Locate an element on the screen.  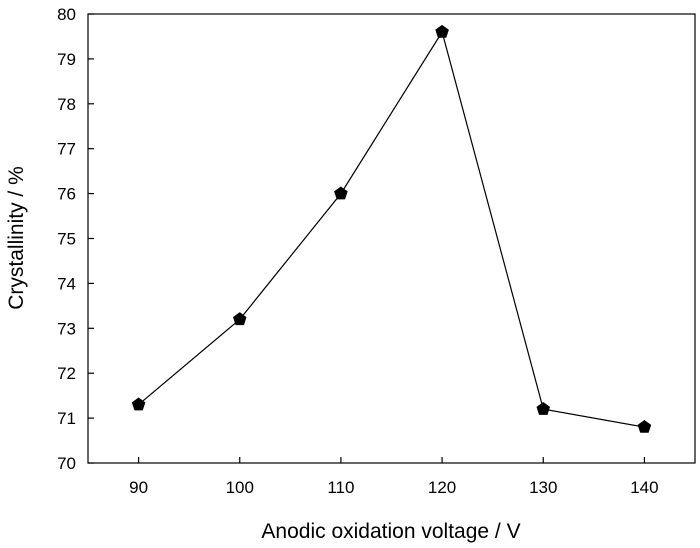
y-axis-ticks: 70 71 72 73 74 75 76 77 78 79 80 is located at coordinates (75, 239).